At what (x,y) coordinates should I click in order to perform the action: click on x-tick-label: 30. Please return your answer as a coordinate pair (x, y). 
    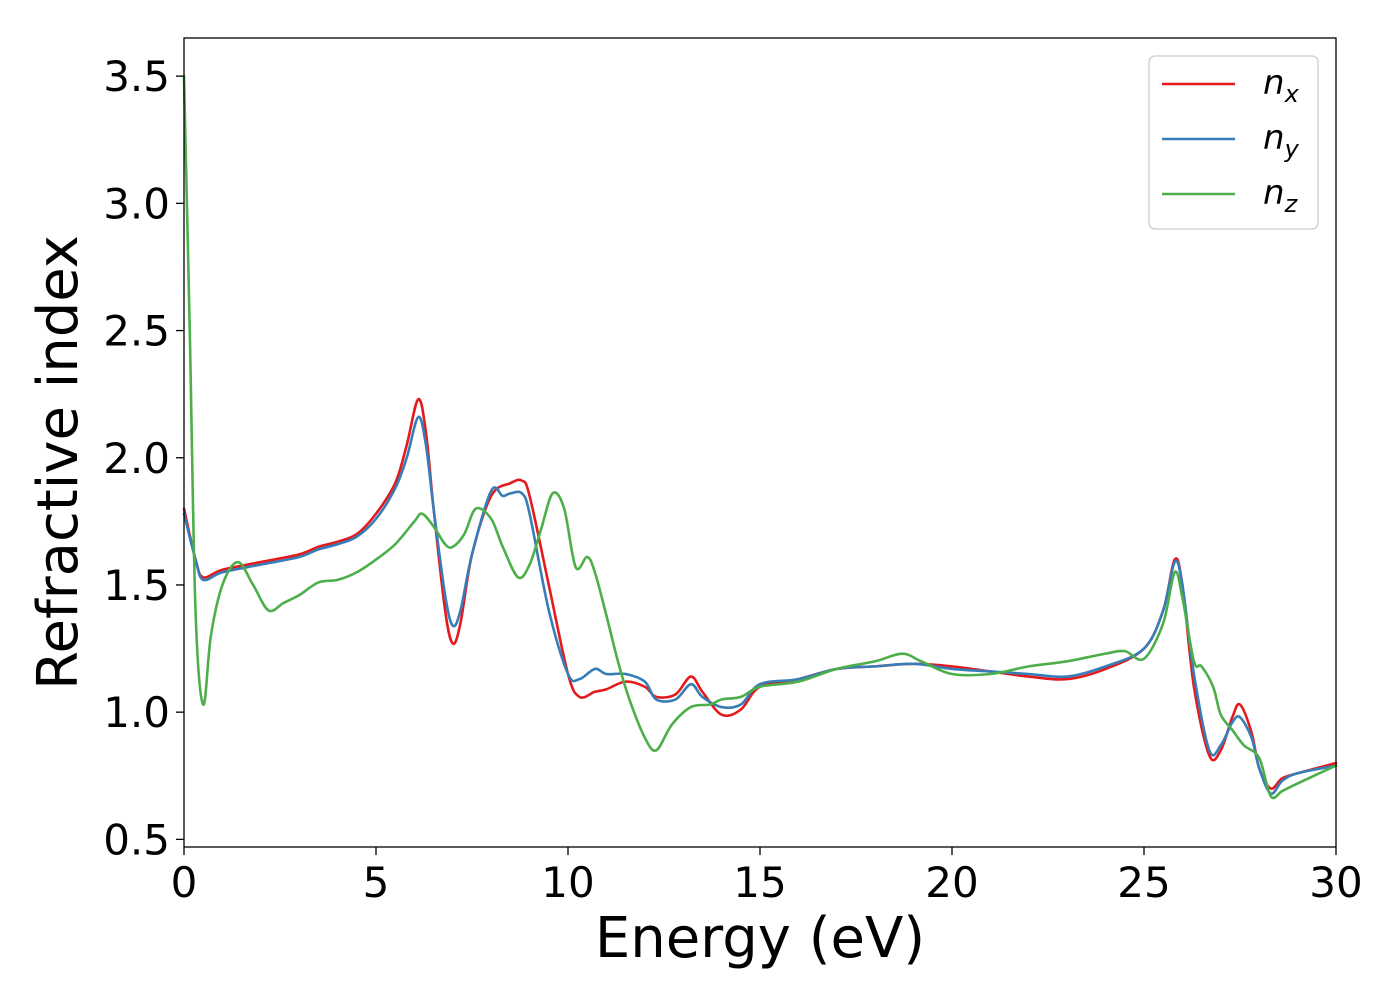
    Looking at the image, I should click on (1335, 882).